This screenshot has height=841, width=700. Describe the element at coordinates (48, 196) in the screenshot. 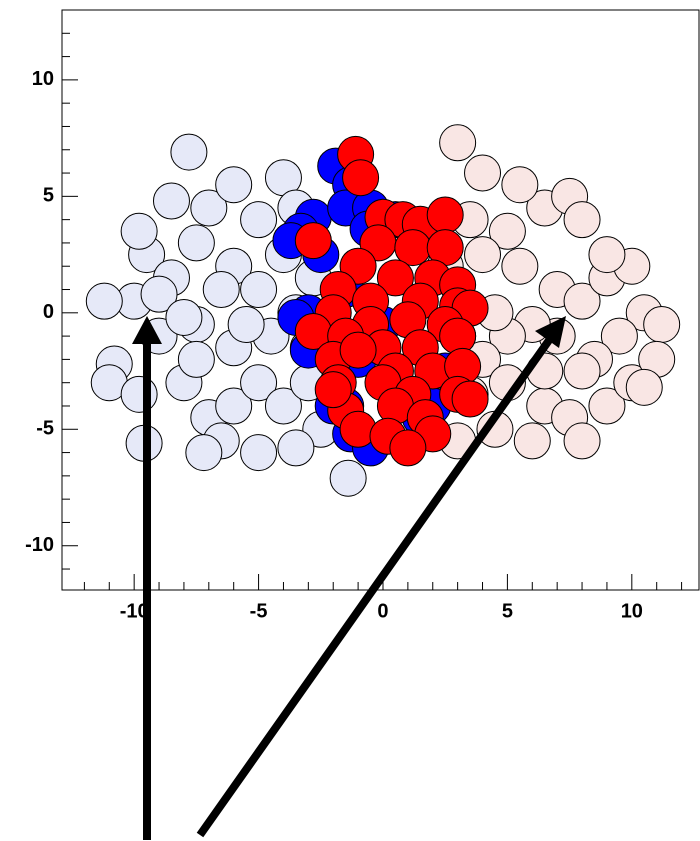

I see `y-tick-label: 5` at that location.